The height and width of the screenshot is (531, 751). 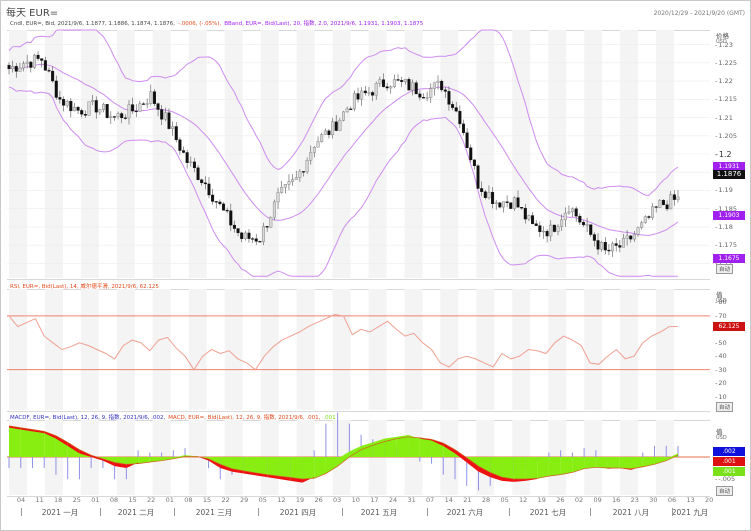 What do you see at coordinates (358, 458) in the screenshot?
I see `macd-panel` at bounding box center [358, 458].